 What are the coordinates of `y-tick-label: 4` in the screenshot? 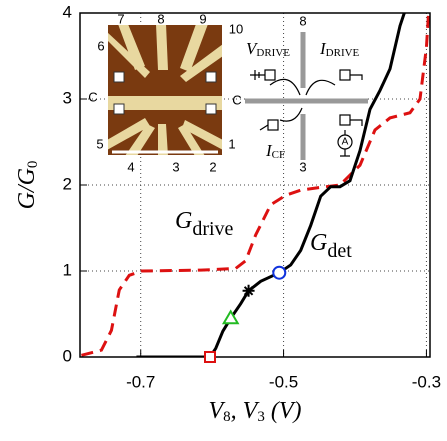 It's located at (67, 11).